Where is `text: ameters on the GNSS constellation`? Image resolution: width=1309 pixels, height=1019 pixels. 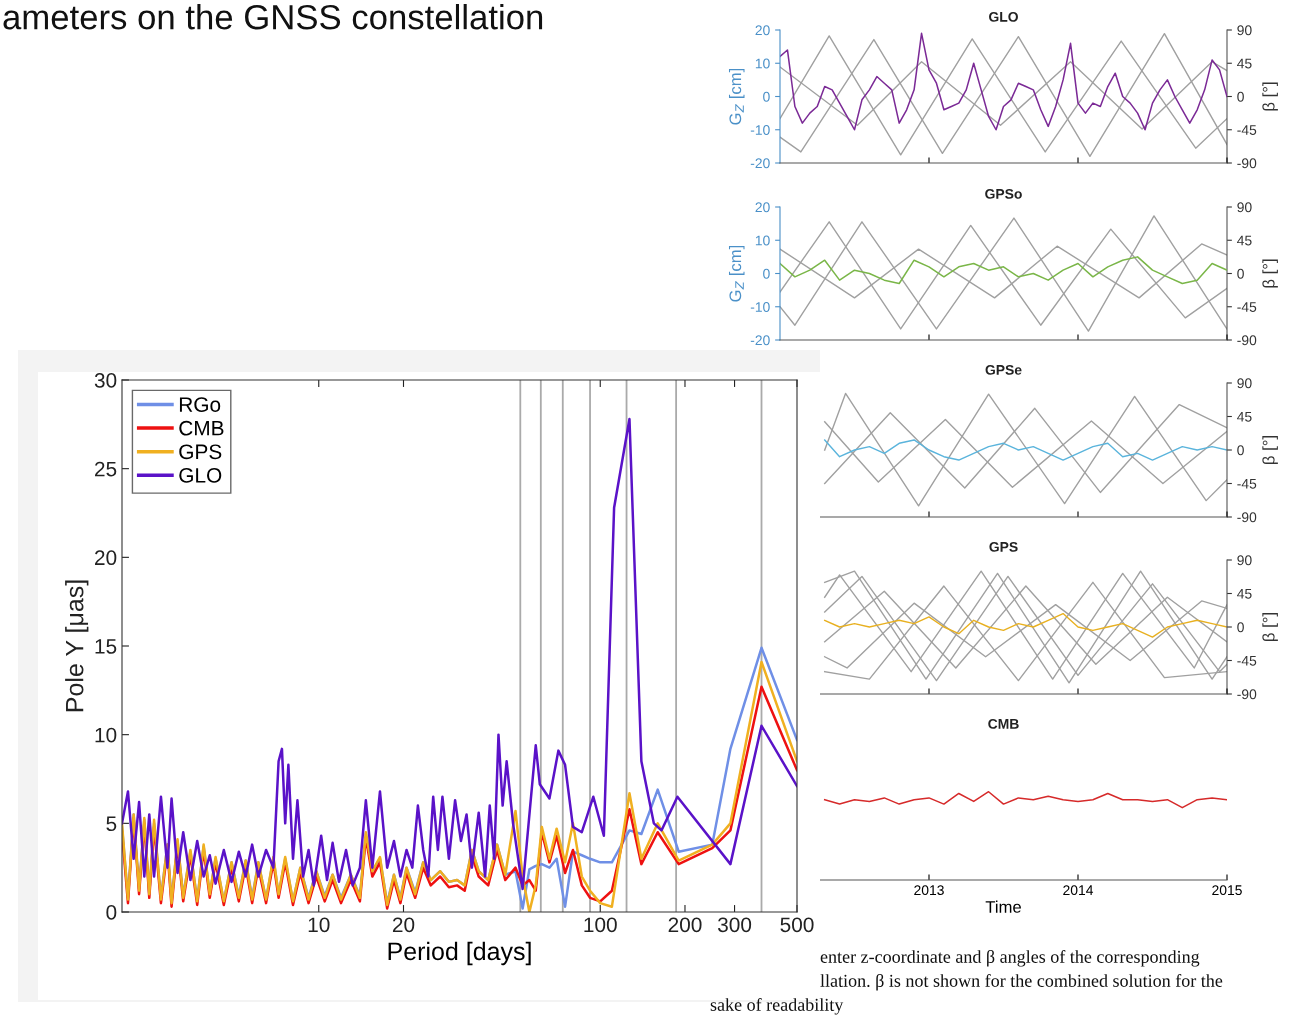 text: ameters on the GNSS constellation is located at coordinates (273, 17).